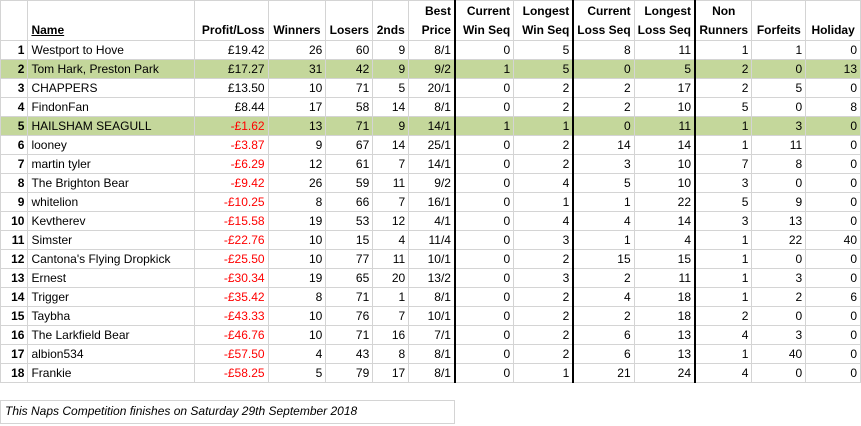  What do you see at coordinates (14, 164) in the screenshot?
I see `position-cell: 7` at bounding box center [14, 164].